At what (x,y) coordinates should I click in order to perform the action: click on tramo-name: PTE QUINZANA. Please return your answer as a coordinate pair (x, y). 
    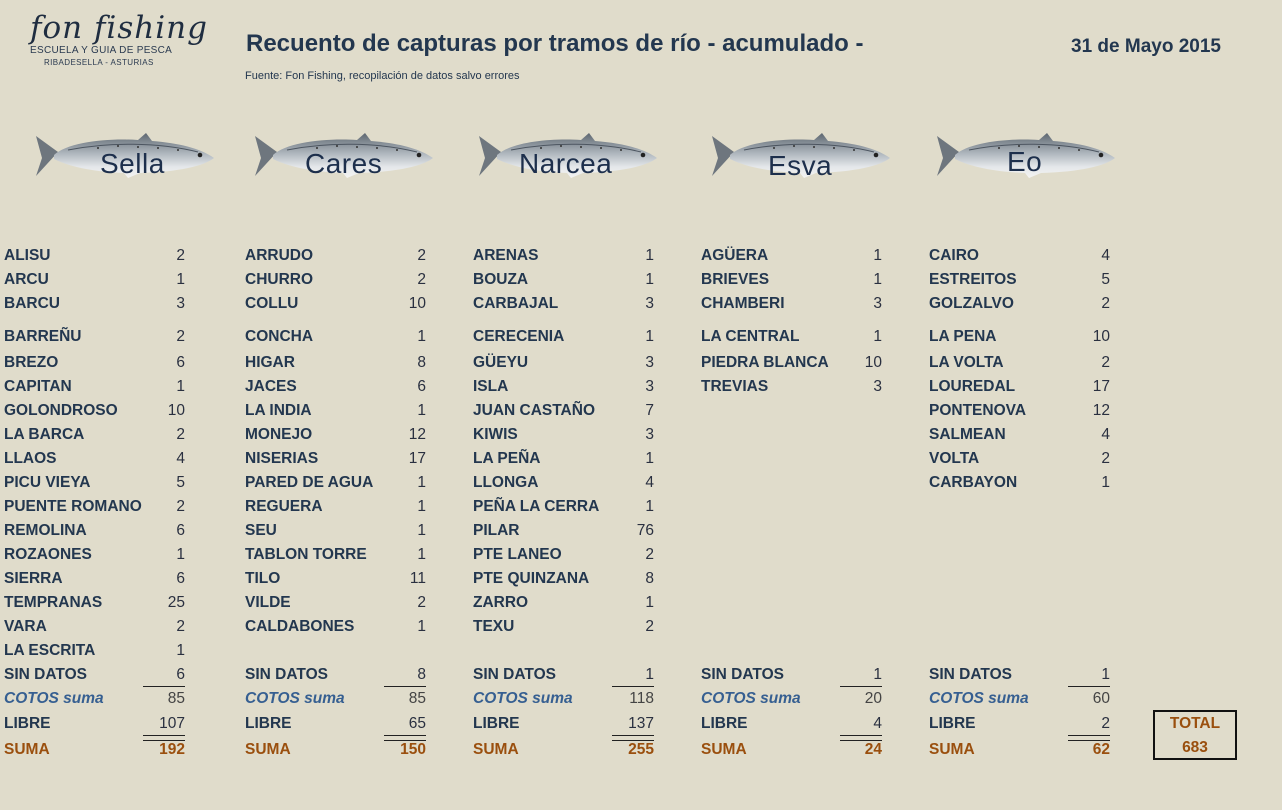
    Looking at the image, I should click on (531, 578).